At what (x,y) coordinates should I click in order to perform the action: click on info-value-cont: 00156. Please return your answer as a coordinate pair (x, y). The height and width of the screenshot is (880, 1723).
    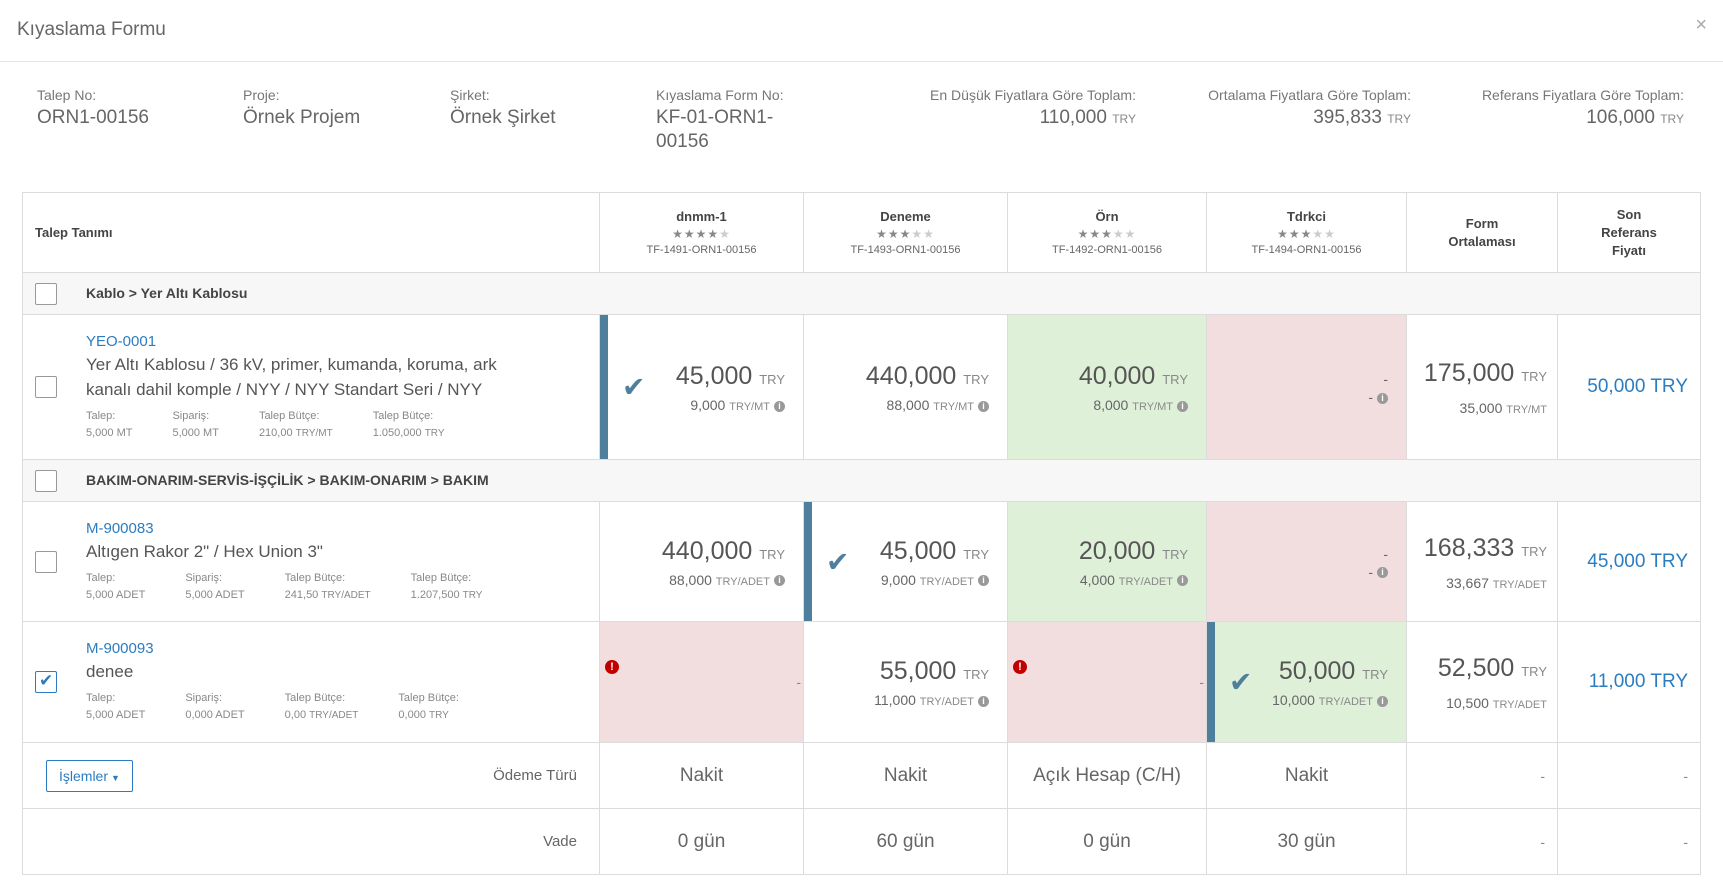
    Looking at the image, I should click on (682, 141).